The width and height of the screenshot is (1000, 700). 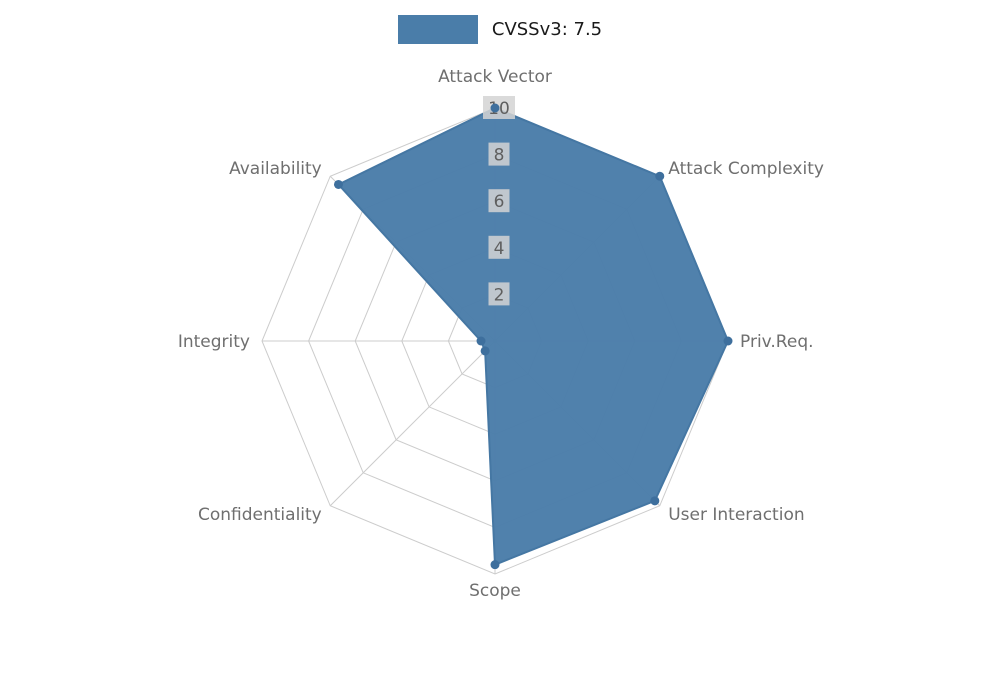 I want to click on category-label: Attack Complexity, so click(x=746, y=169).